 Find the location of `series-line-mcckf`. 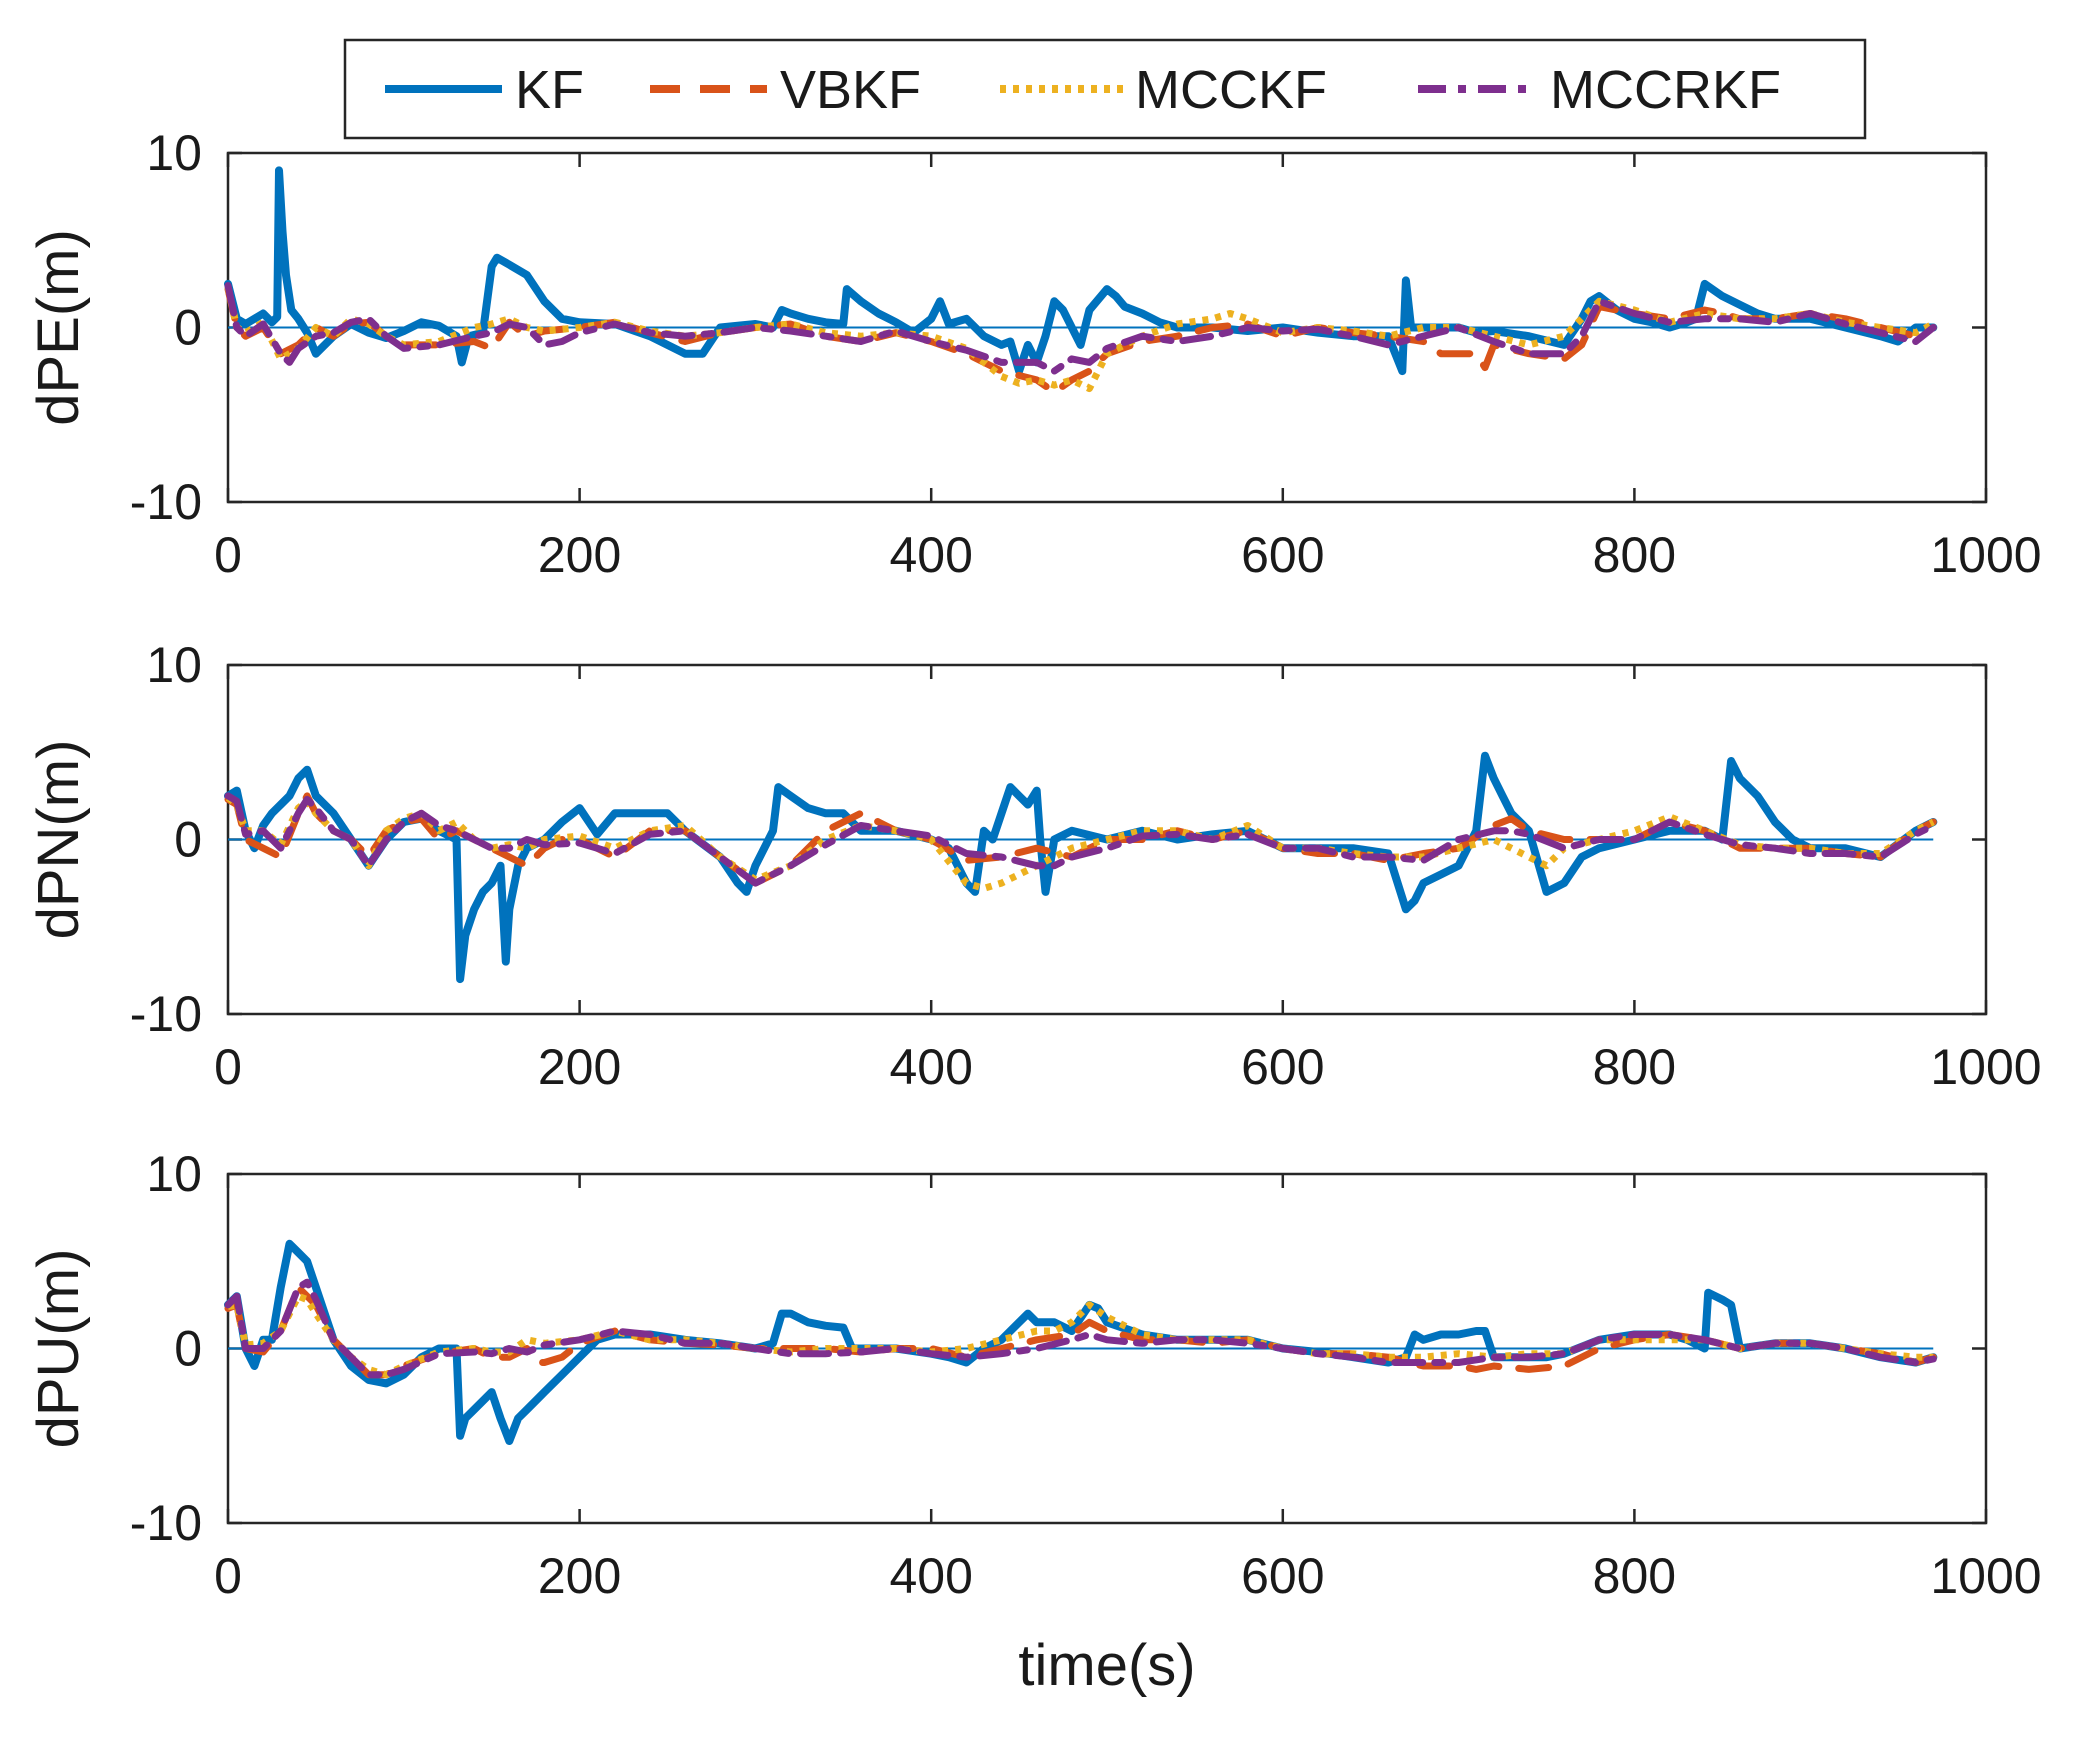

series-line-mcckf is located at coordinates (1080, 843).